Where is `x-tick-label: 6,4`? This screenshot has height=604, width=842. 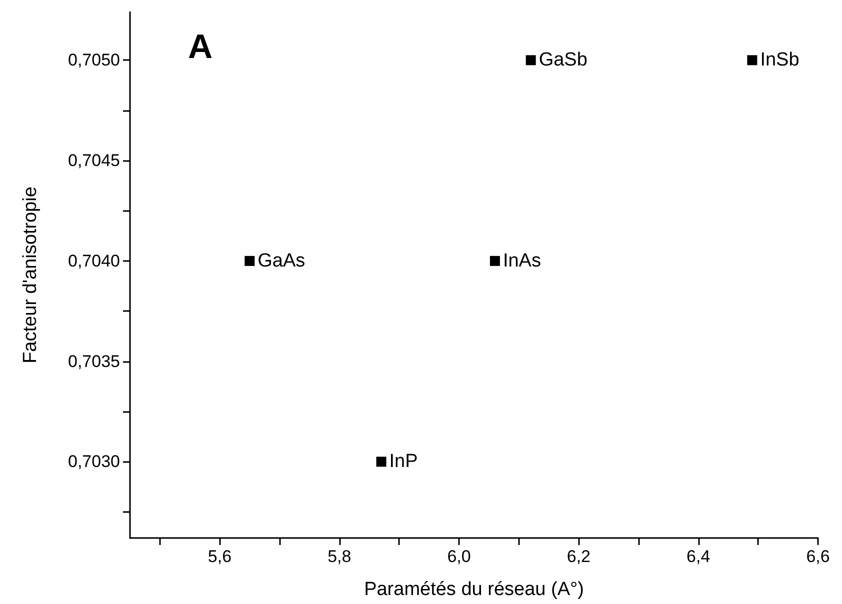 x-tick-label: 6,4 is located at coordinates (698, 556).